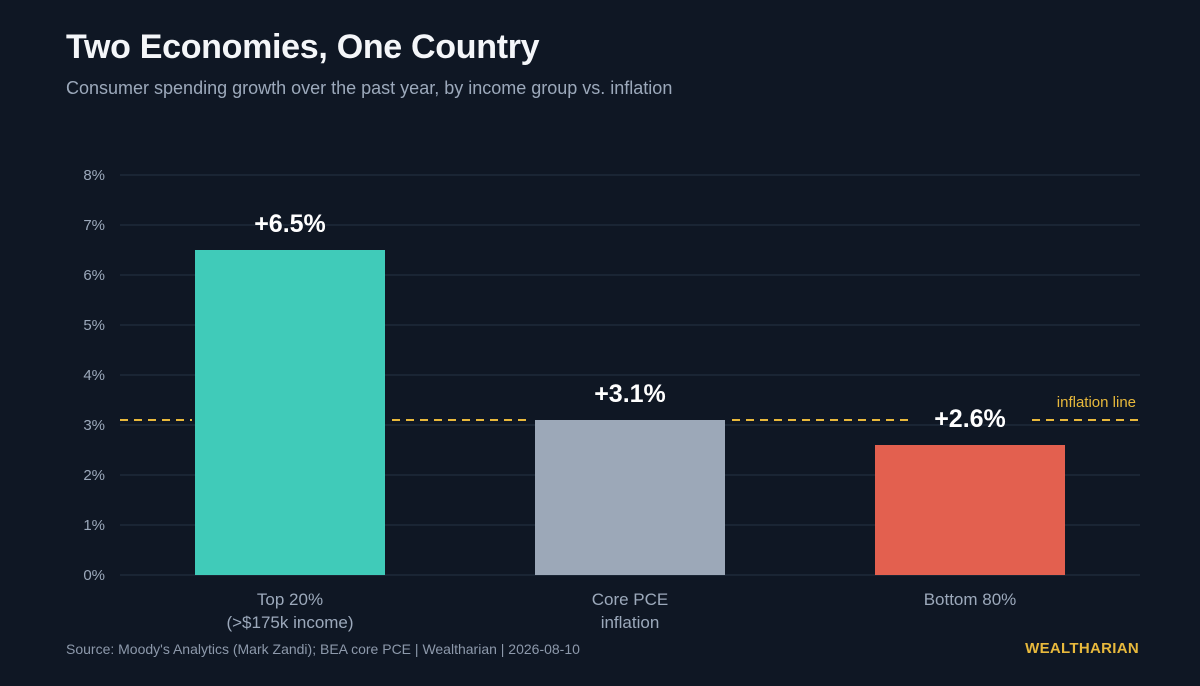  I want to click on y-tick-label: 0%, so click(94, 575).